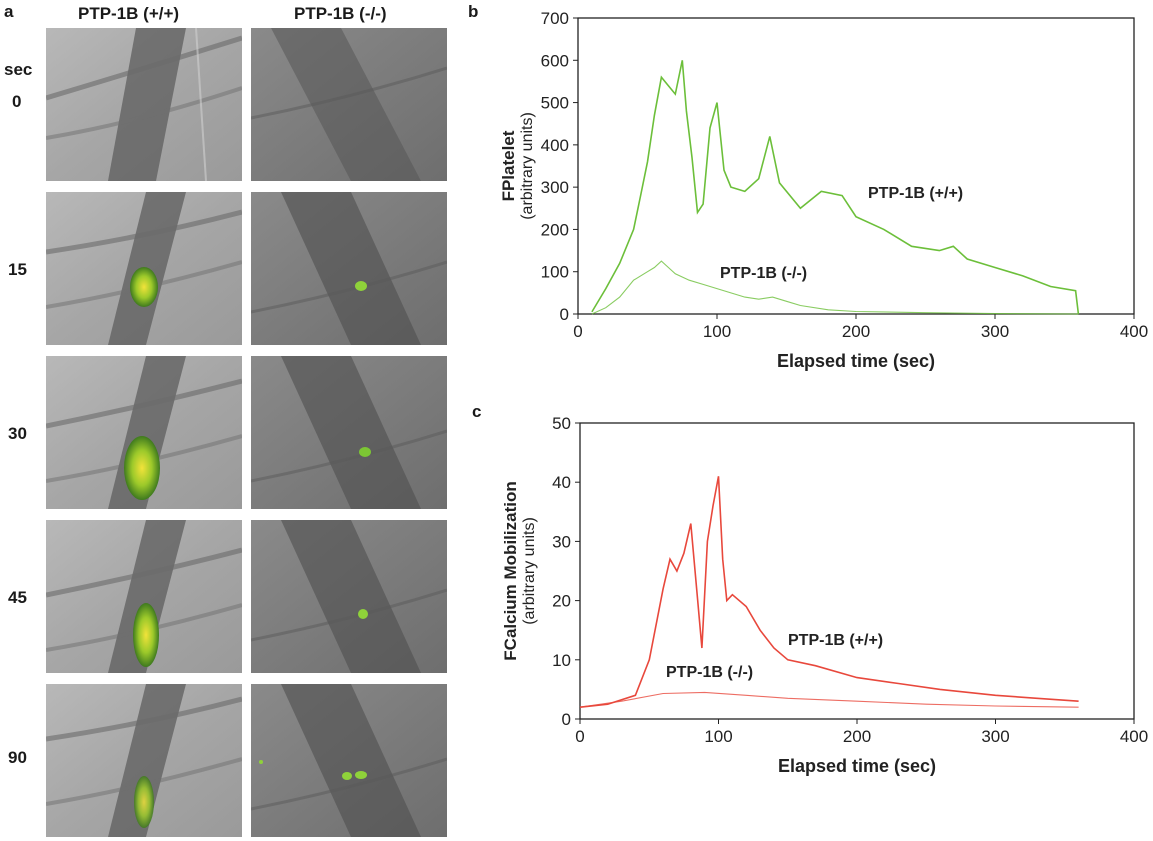  Describe the element at coordinates (477, 411) in the screenshot. I see `panel-c-letter: c` at that location.